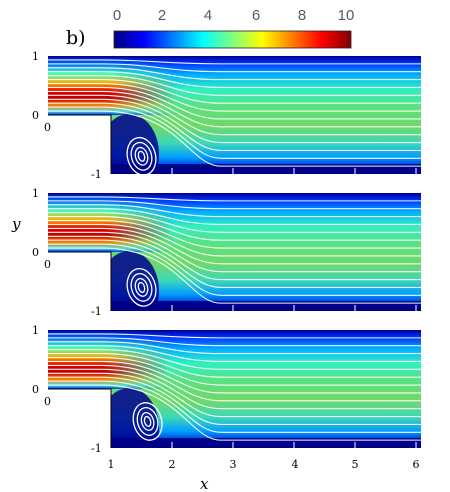 This screenshot has height=492, width=450. Describe the element at coordinates (204, 483) in the screenshot. I see `x-axis-label: x` at that location.